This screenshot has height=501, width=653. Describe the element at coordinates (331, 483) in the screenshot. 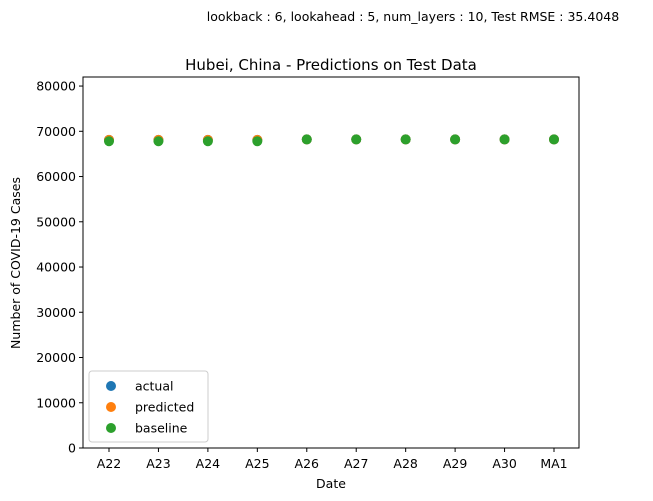

I see `x-axis-label: Date` at that location.